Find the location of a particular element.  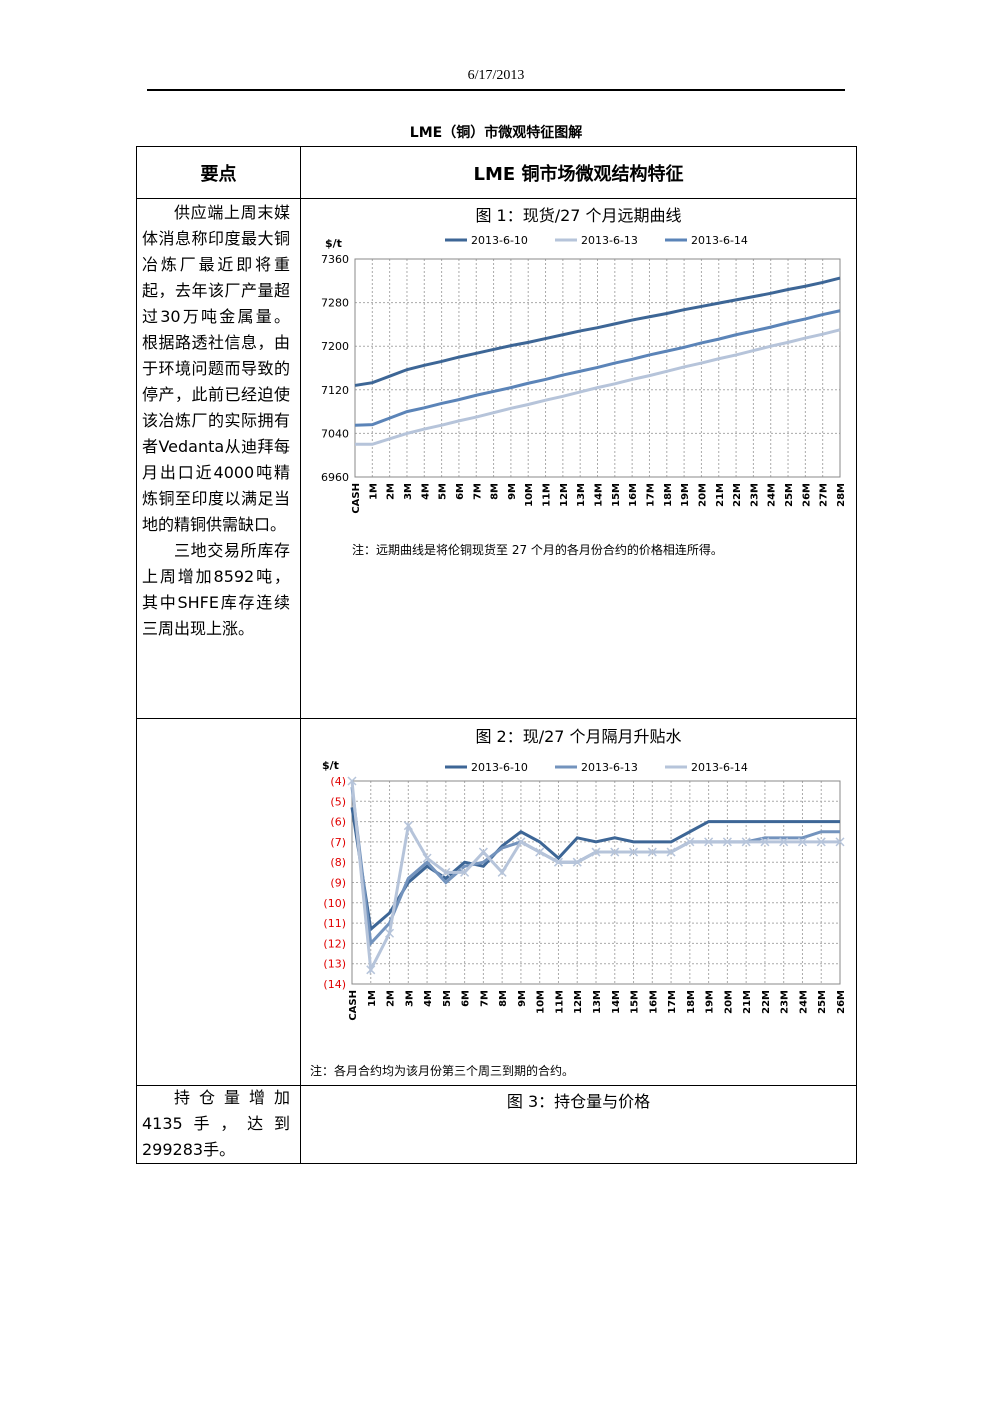

y-tick-label: 7280 is located at coordinates (335, 303).